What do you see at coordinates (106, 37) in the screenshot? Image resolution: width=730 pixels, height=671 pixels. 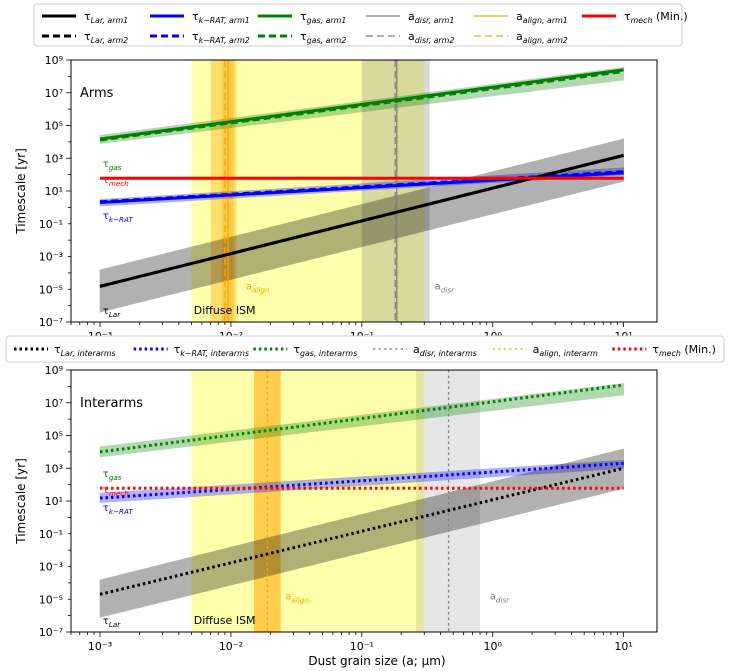 I see `legend-label-lar2: τLar, arm2` at bounding box center [106, 37].